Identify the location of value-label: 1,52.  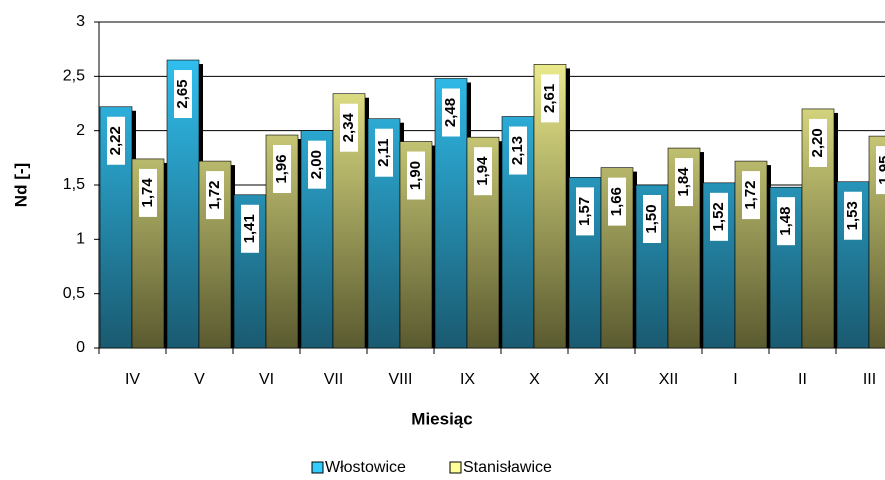
(718, 216).